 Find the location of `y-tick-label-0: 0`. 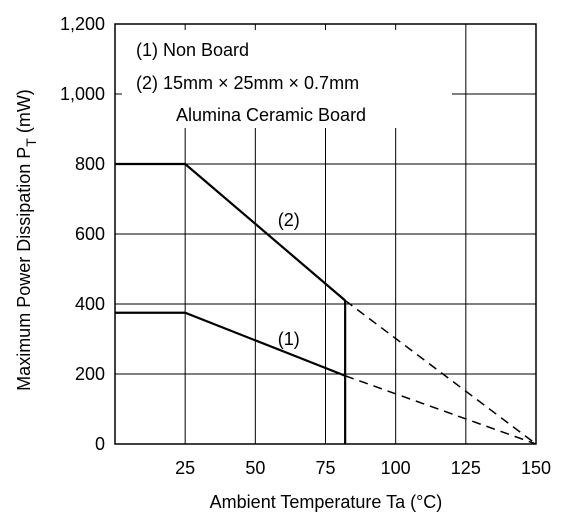

y-tick-label-0: 0 is located at coordinates (100, 444).